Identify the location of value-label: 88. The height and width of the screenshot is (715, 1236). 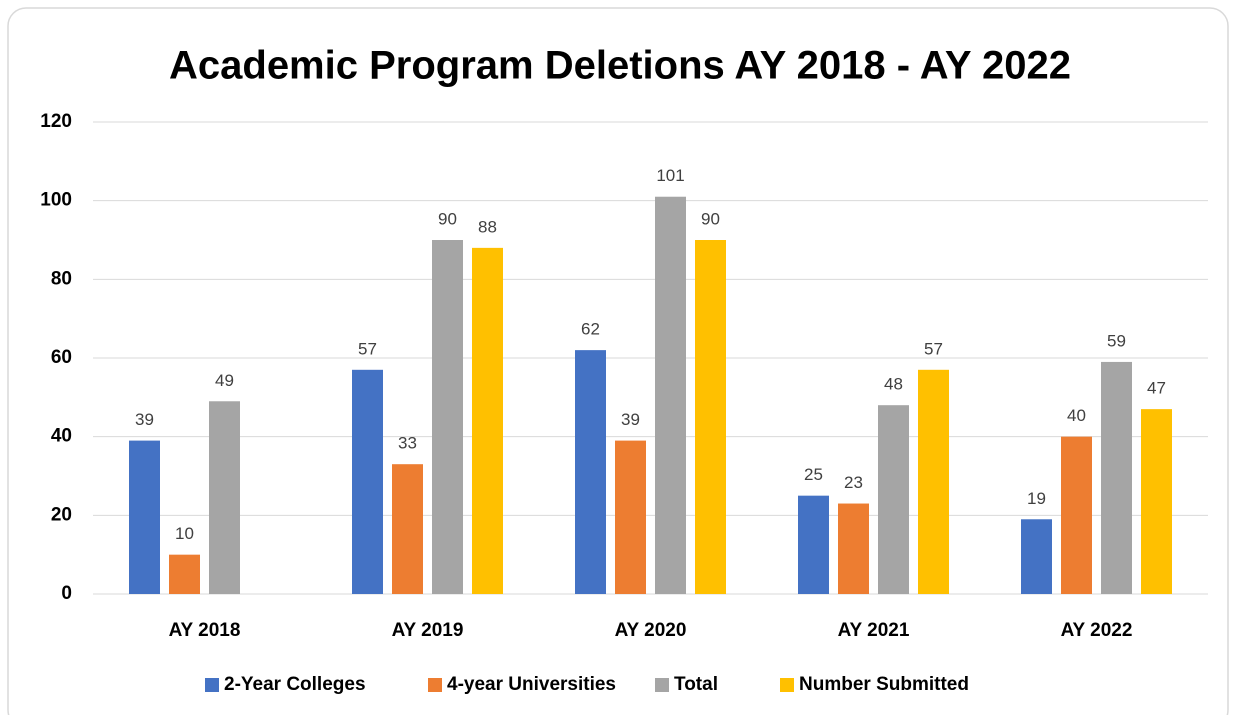
(487, 226).